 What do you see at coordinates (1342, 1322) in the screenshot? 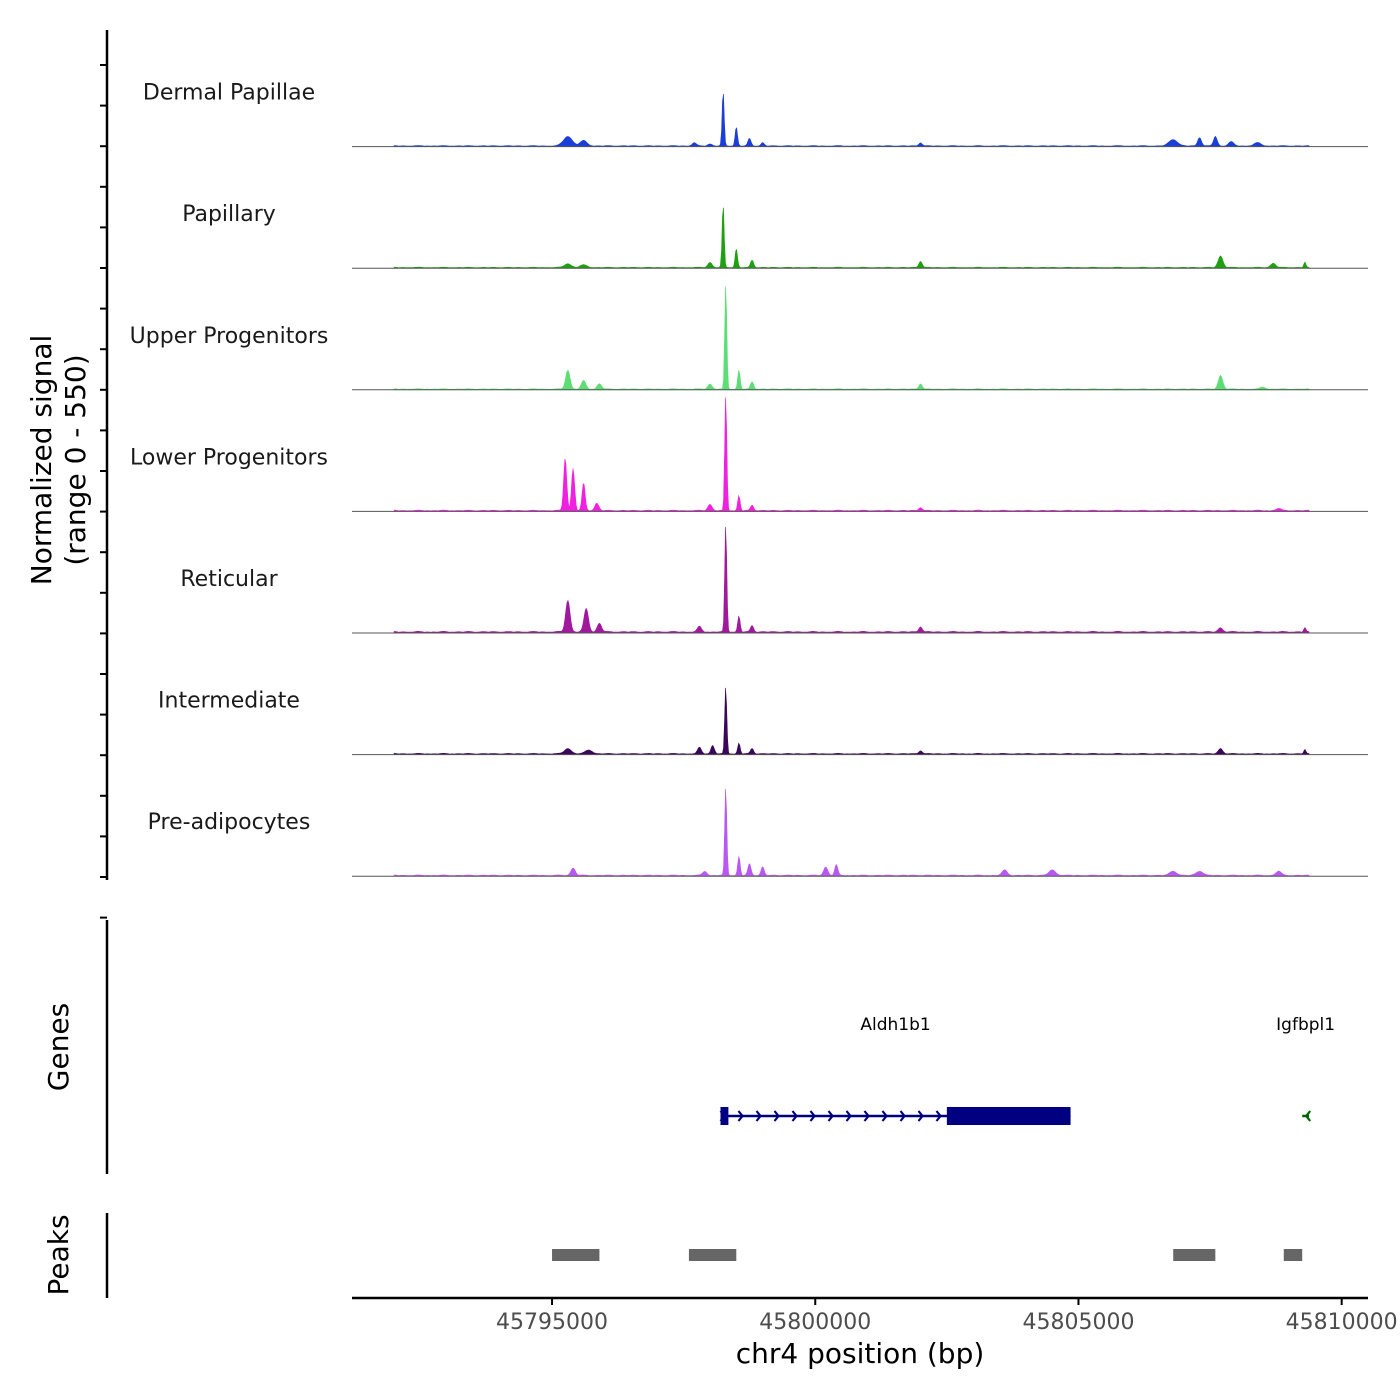
I see `x-tick-label: 45810000` at bounding box center [1342, 1322].